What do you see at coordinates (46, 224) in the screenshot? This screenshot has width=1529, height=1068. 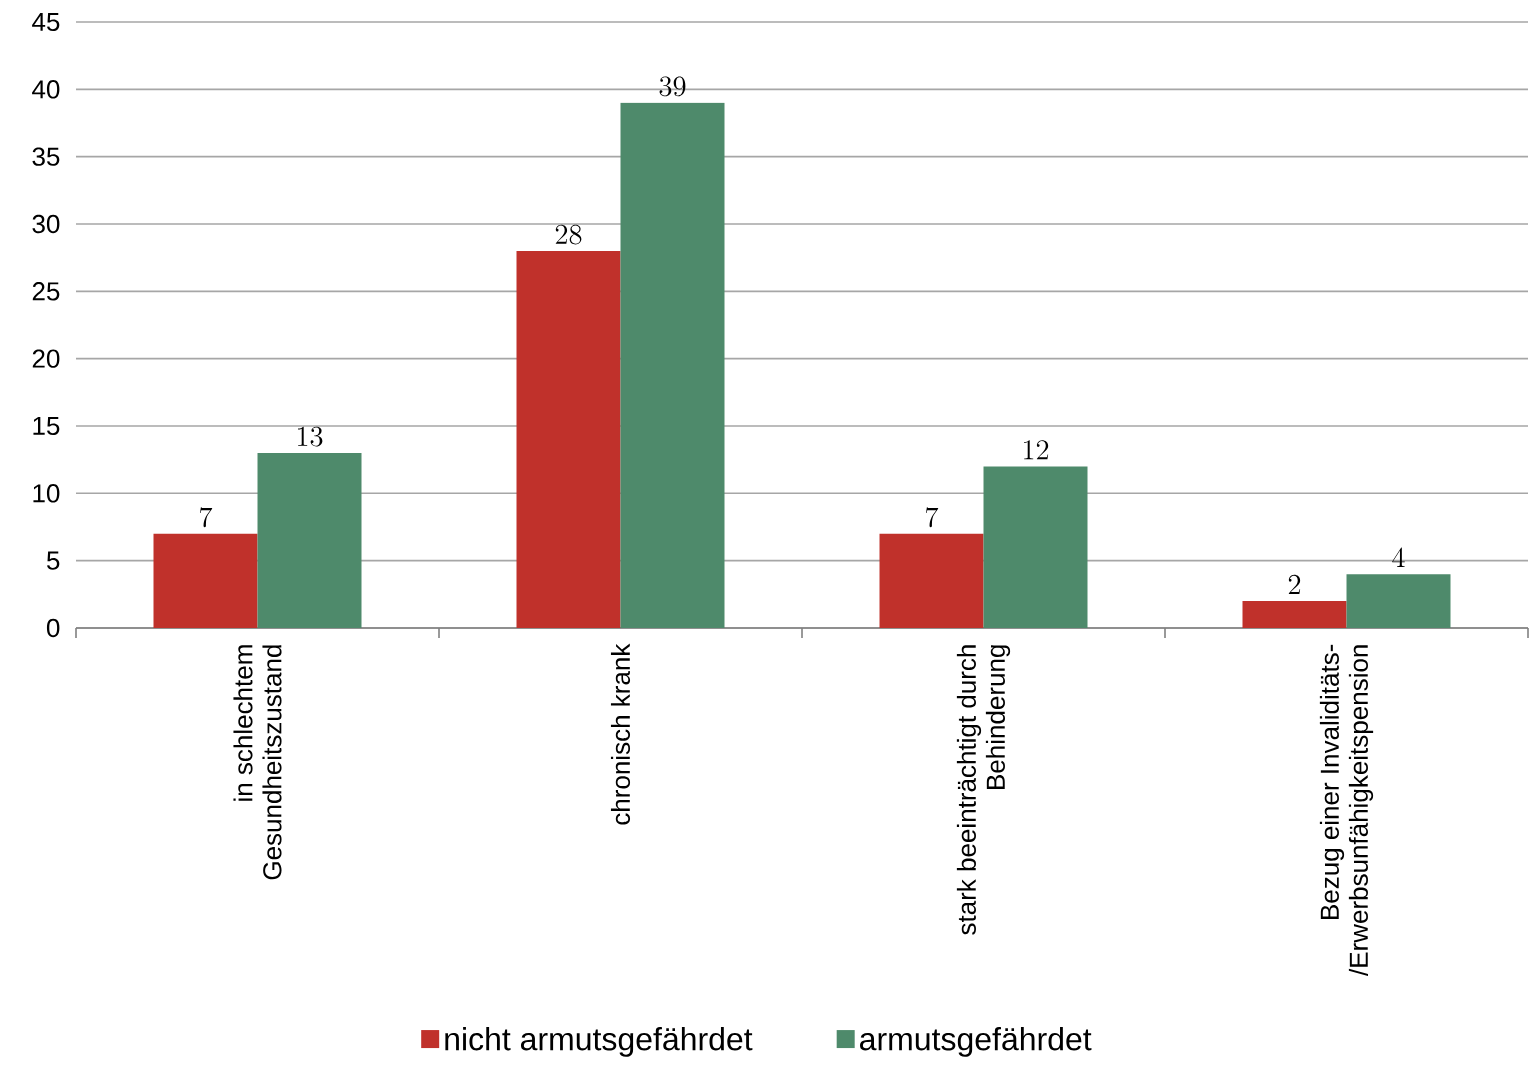 I see `y-tick-label: 30` at bounding box center [46, 224].